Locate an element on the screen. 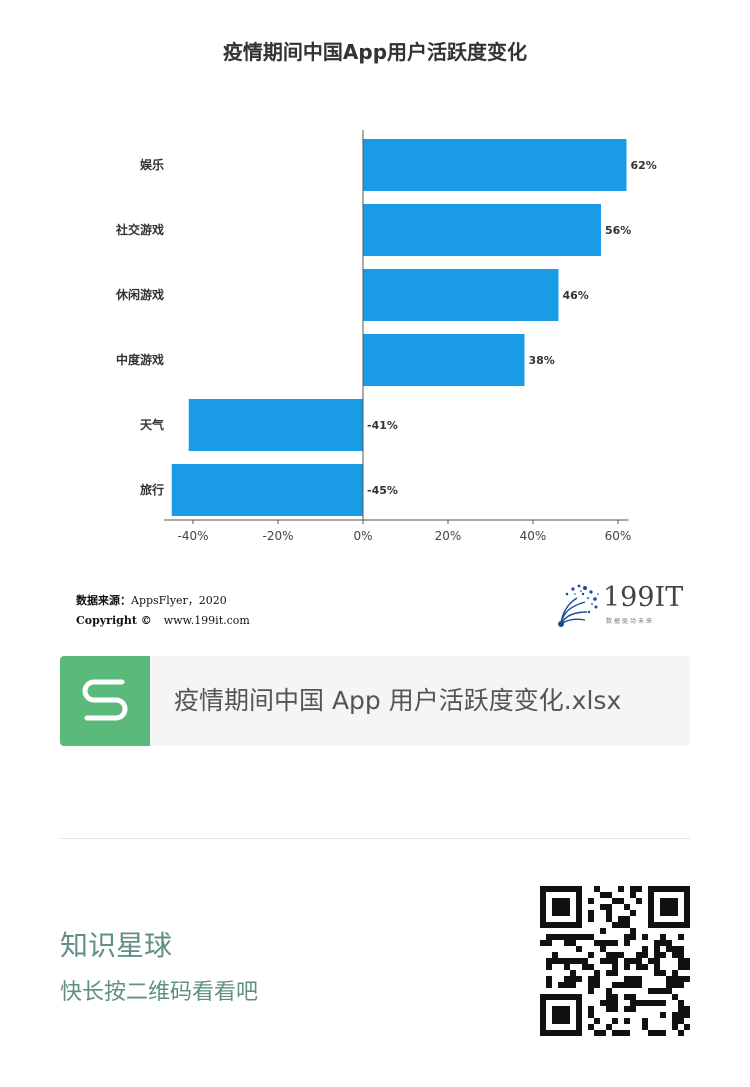  source-site: www.199it.com is located at coordinates (206, 620).